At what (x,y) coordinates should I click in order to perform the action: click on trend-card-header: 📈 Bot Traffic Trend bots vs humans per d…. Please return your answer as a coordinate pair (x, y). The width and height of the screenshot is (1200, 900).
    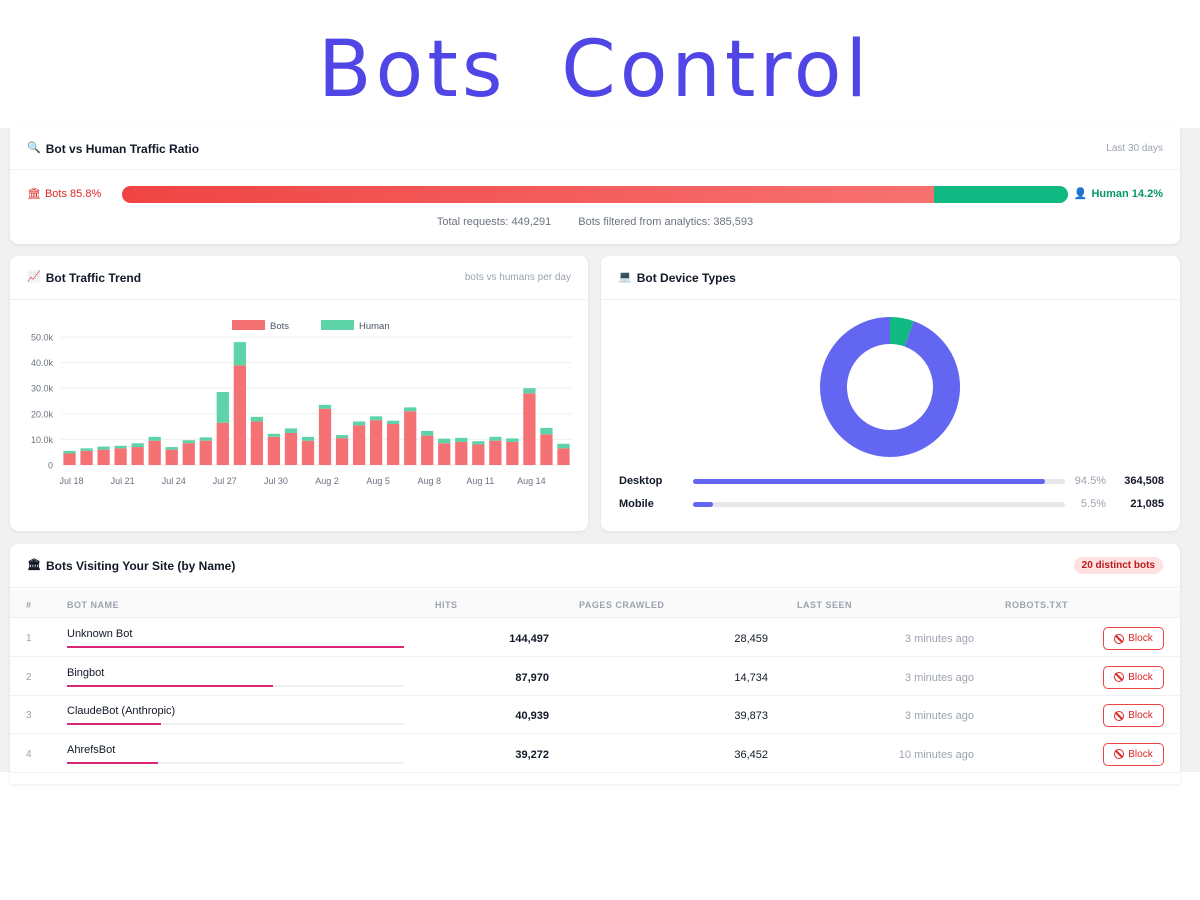
    Looking at the image, I should click on (299, 278).